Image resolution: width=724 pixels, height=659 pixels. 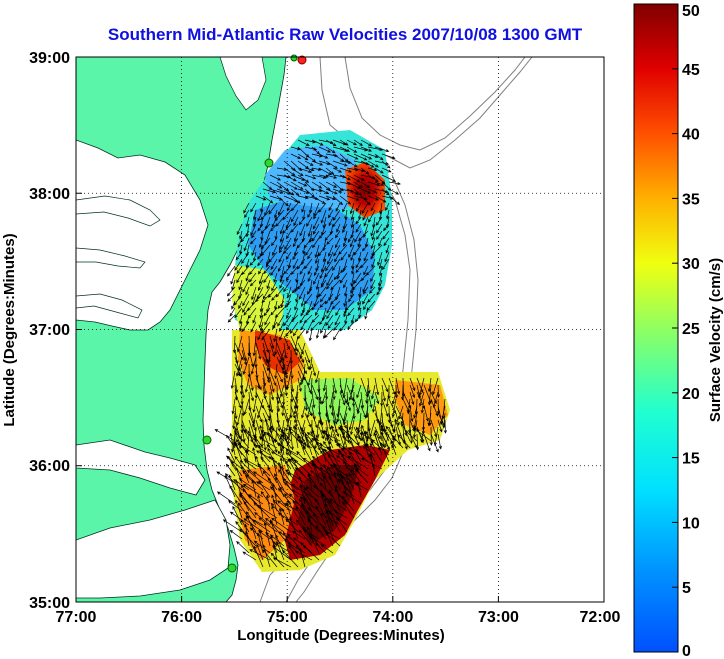 I want to click on albemarle-sound, so click(x=141, y=467).